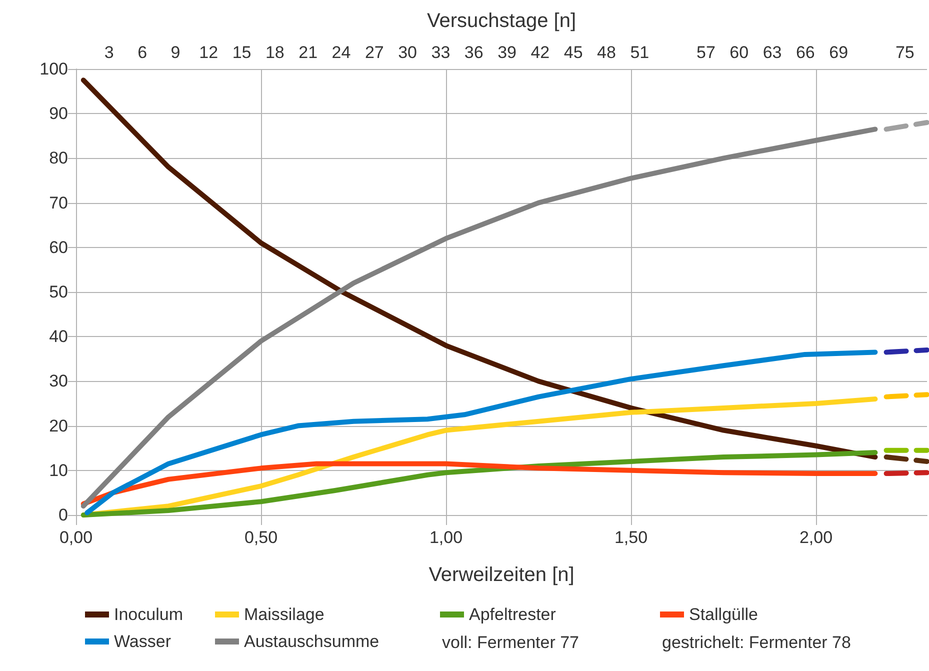 The width and height of the screenshot is (929, 671). What do you see at coordinates (58, 202) in the screenshot?
I see `y-tick-label: 70` at bounding box center [58, 202].